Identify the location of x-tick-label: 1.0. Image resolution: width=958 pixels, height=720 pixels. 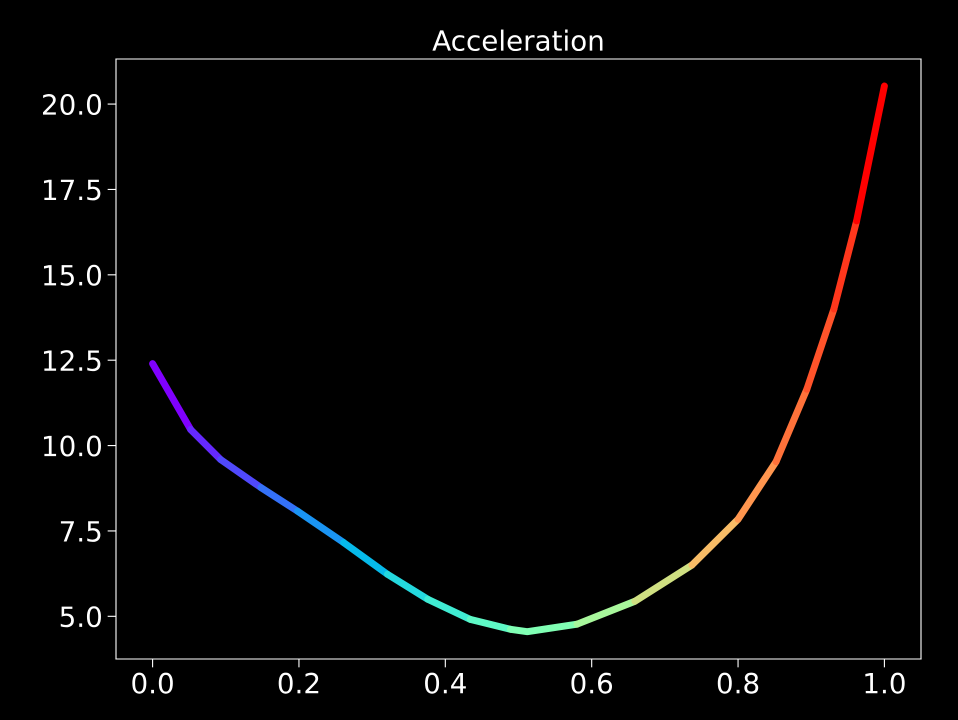
(885, 683).